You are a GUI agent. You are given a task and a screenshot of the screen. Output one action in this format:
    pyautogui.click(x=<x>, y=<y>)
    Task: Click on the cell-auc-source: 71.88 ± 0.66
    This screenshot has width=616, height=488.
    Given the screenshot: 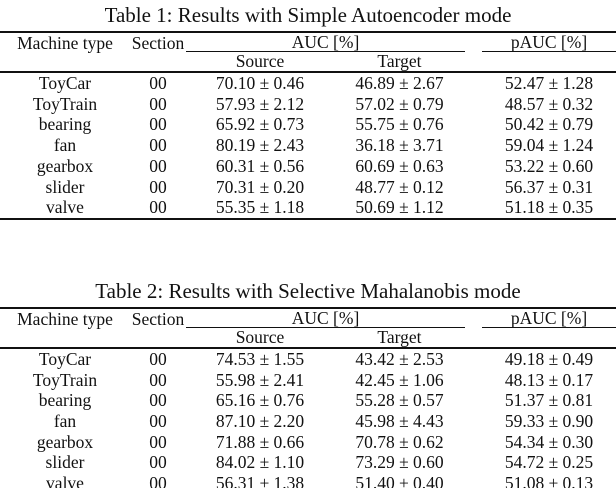 What is the action you would take?
    pyautogui.click(x=260, y=441)
    